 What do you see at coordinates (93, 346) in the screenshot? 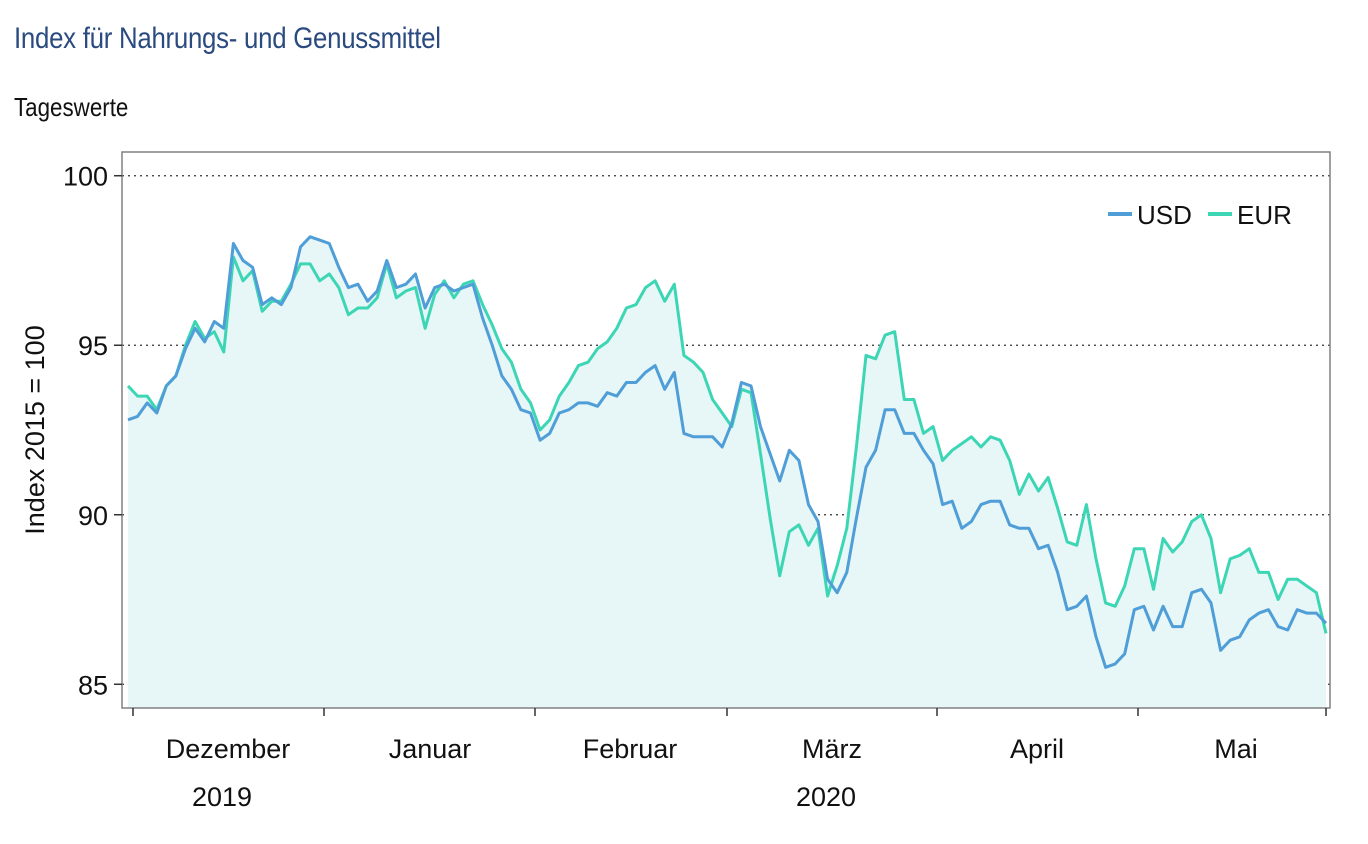
I see `y-tick-label-95: 95` at bounding box center [93, 346].